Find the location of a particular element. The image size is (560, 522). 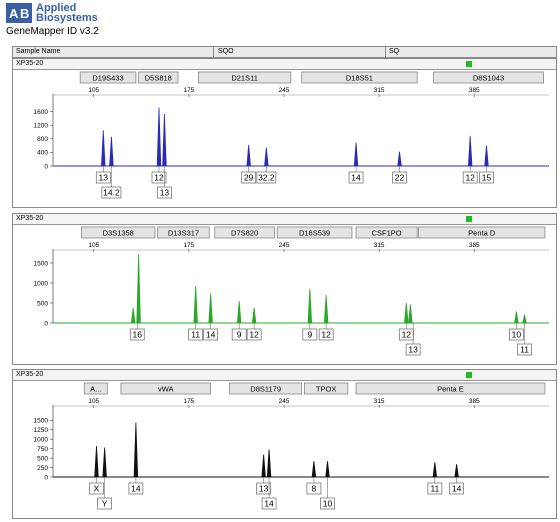

sample-table-header: Sample Name SQO SQ is located at coordinates (284, 52).